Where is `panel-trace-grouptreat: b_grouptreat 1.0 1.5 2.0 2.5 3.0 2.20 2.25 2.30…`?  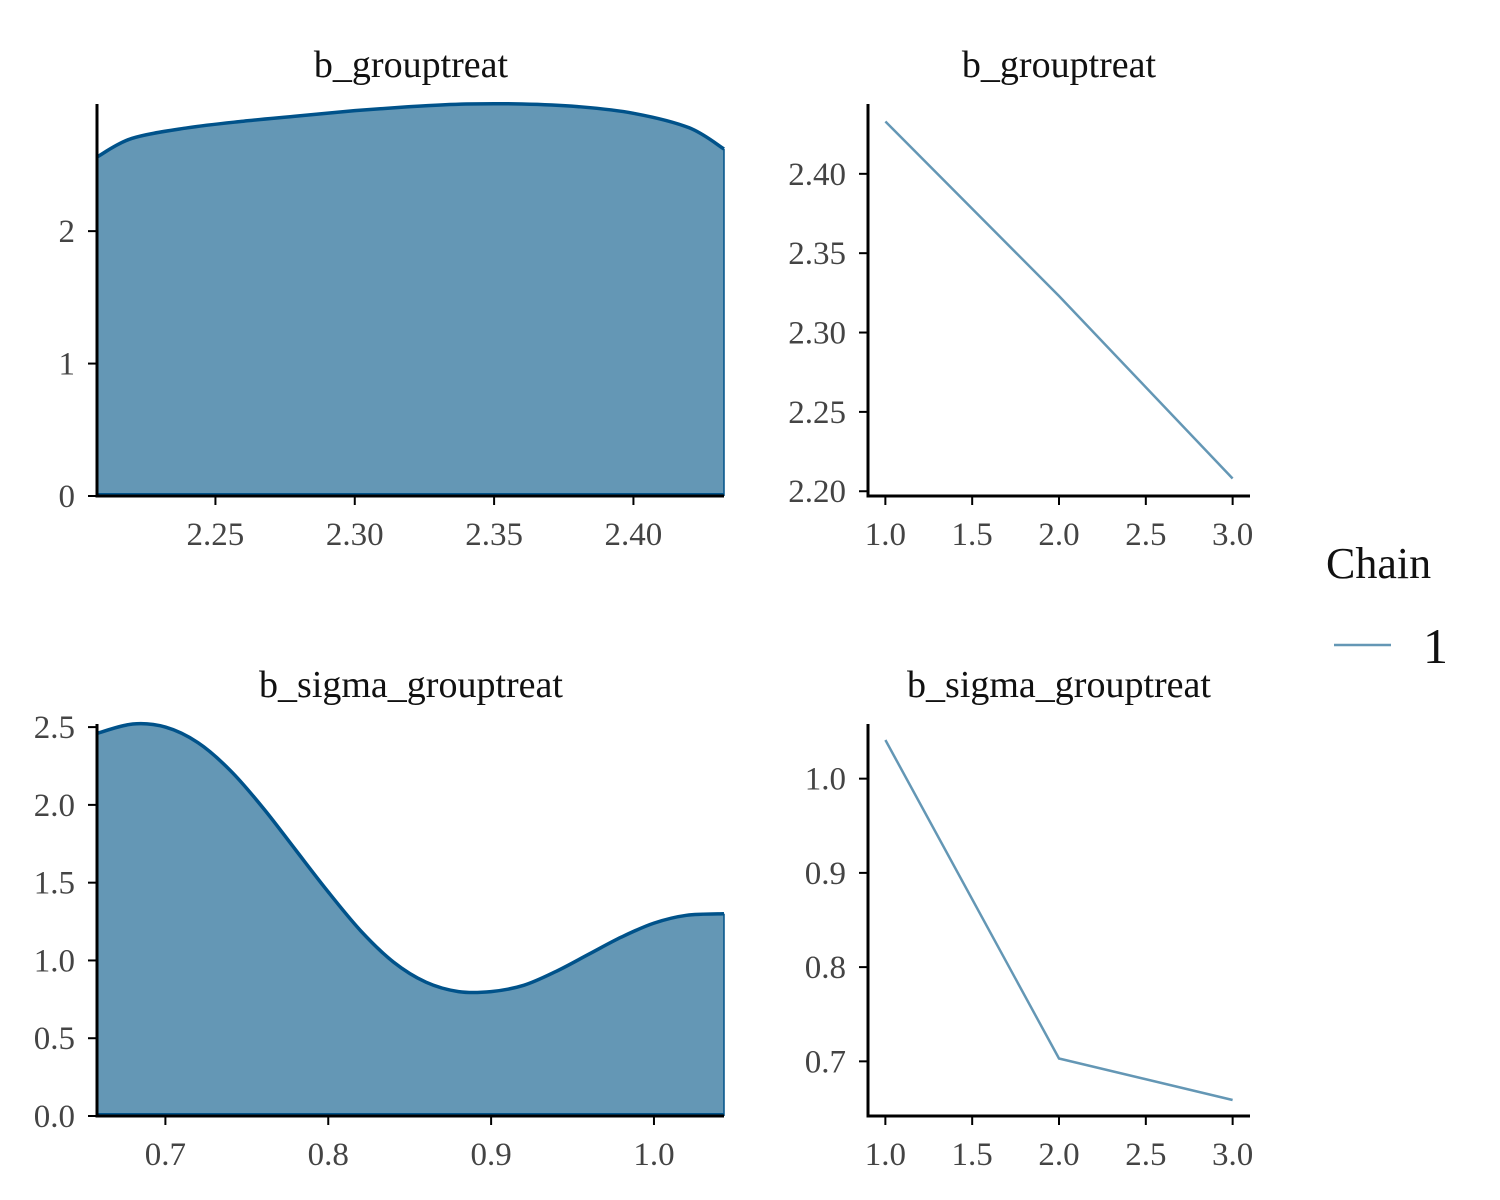 panel-trace-grouptreat: b_grouptreat 1.0 1.5 2.0 2.5 3.0 2.20 2.25 2.30… is located at coordinates (1020, 298).